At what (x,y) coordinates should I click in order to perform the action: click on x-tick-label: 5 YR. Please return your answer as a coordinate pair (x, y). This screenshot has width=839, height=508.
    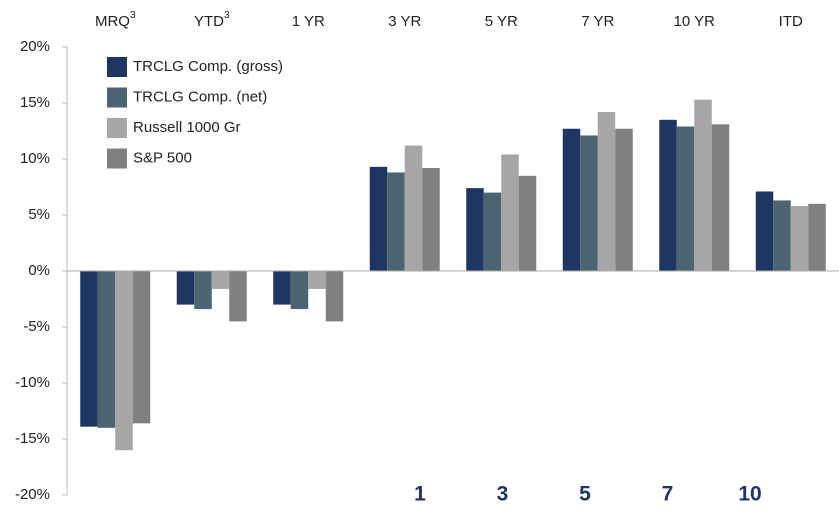
    Looking at the image, I should click on (501, 21).